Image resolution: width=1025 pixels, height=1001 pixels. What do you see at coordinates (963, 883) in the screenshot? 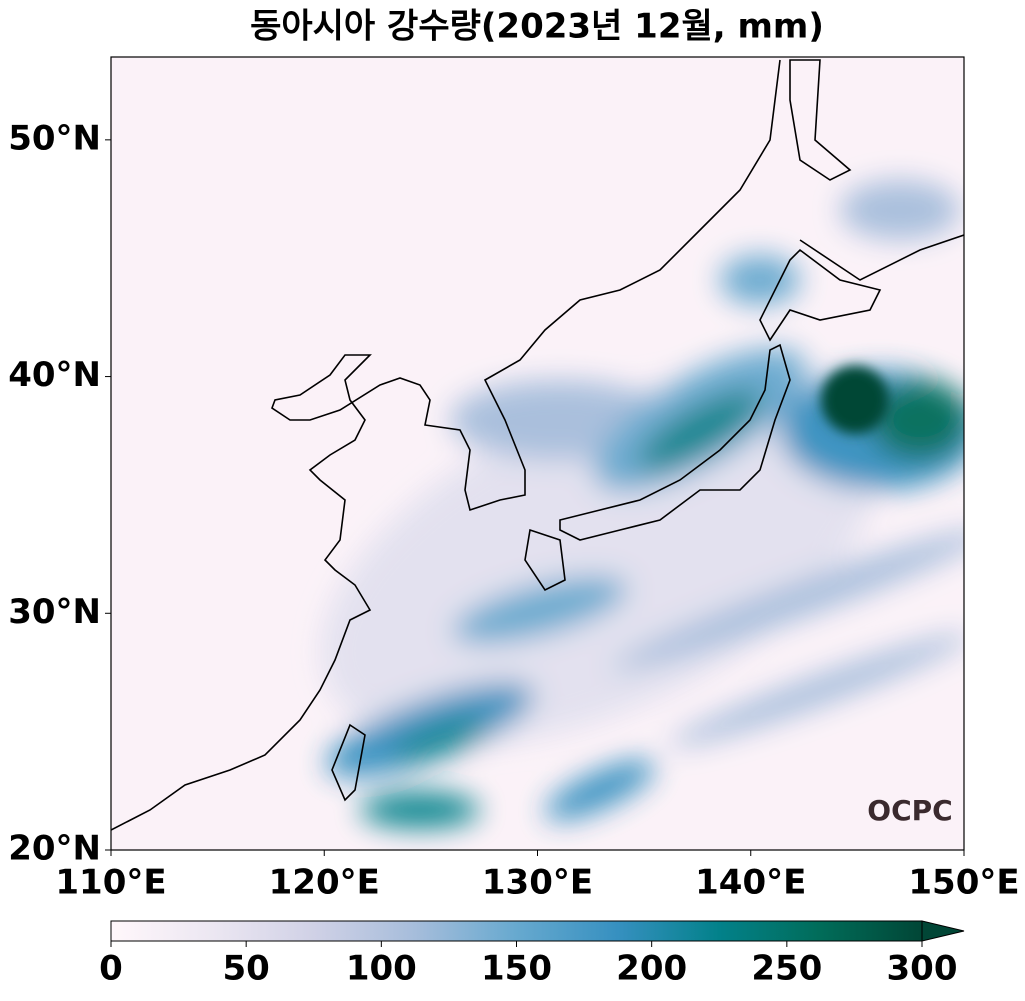
I see `x-tick-label: 150°E` at bounding box center [963, 883].